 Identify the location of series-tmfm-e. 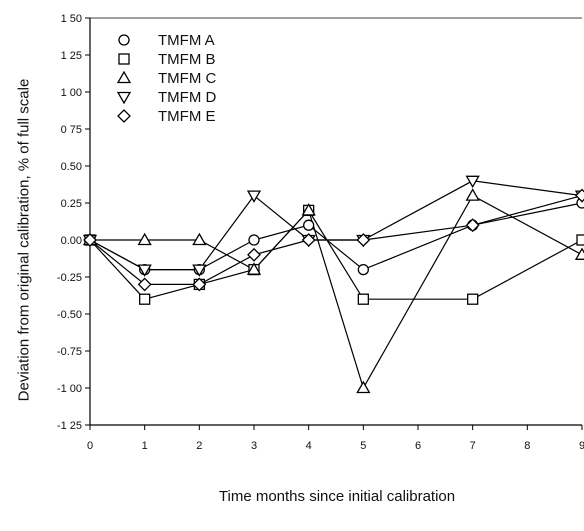
(336, 240).